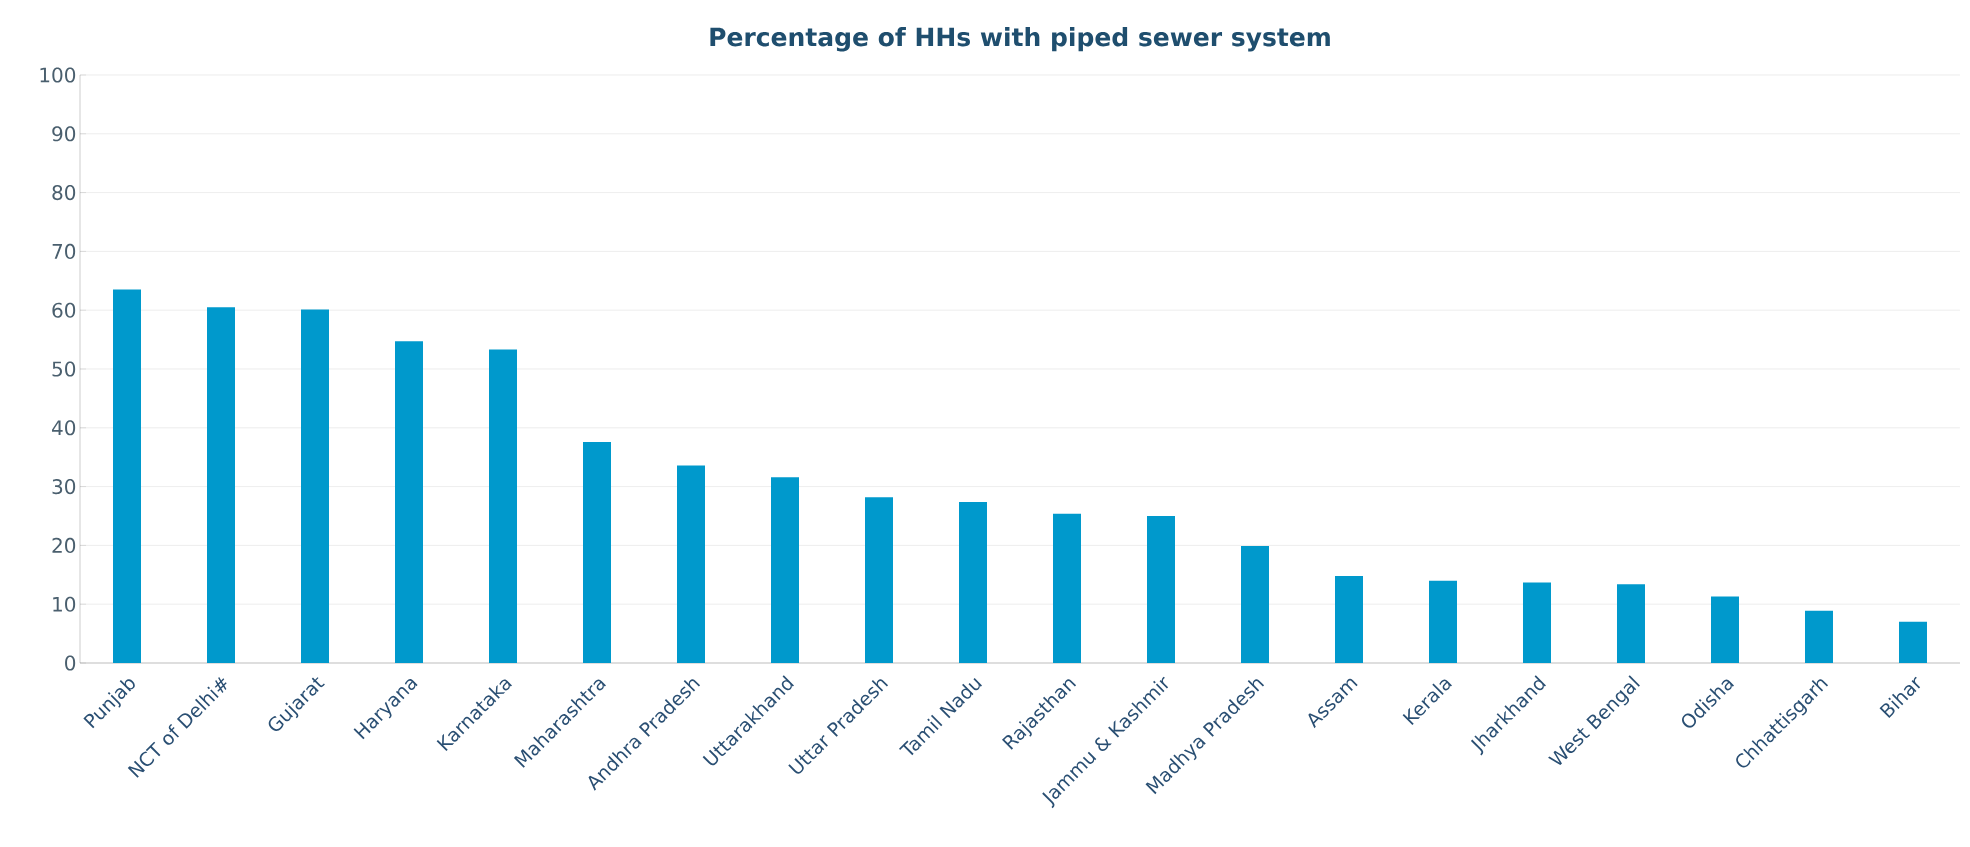  Describe the element at coordinates (64, 310) in the screenshot. I see `y-tick-label: 60` at that location.